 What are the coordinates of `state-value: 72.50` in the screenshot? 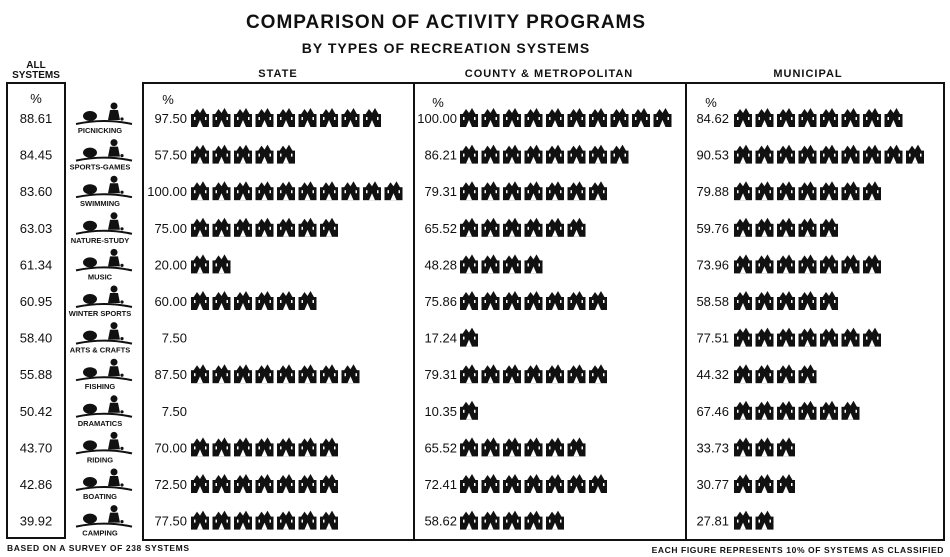 It's located at (170, 484).